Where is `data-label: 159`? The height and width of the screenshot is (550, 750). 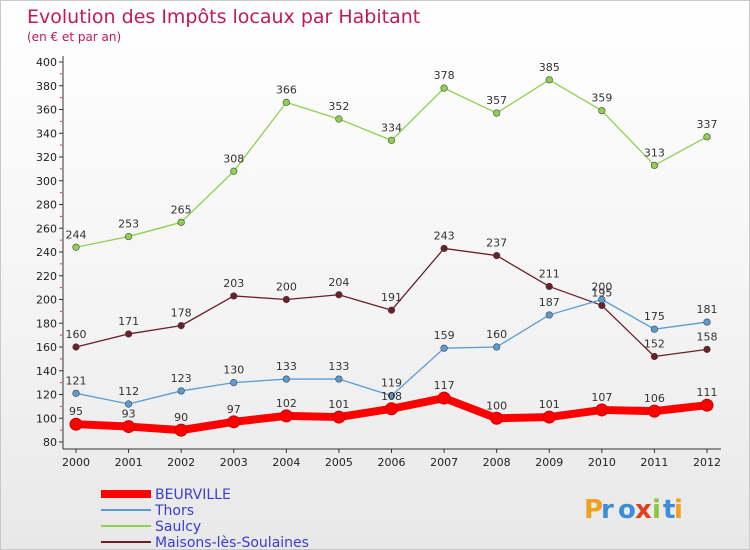 data-label: 159 is located at coordinates (444, 335).